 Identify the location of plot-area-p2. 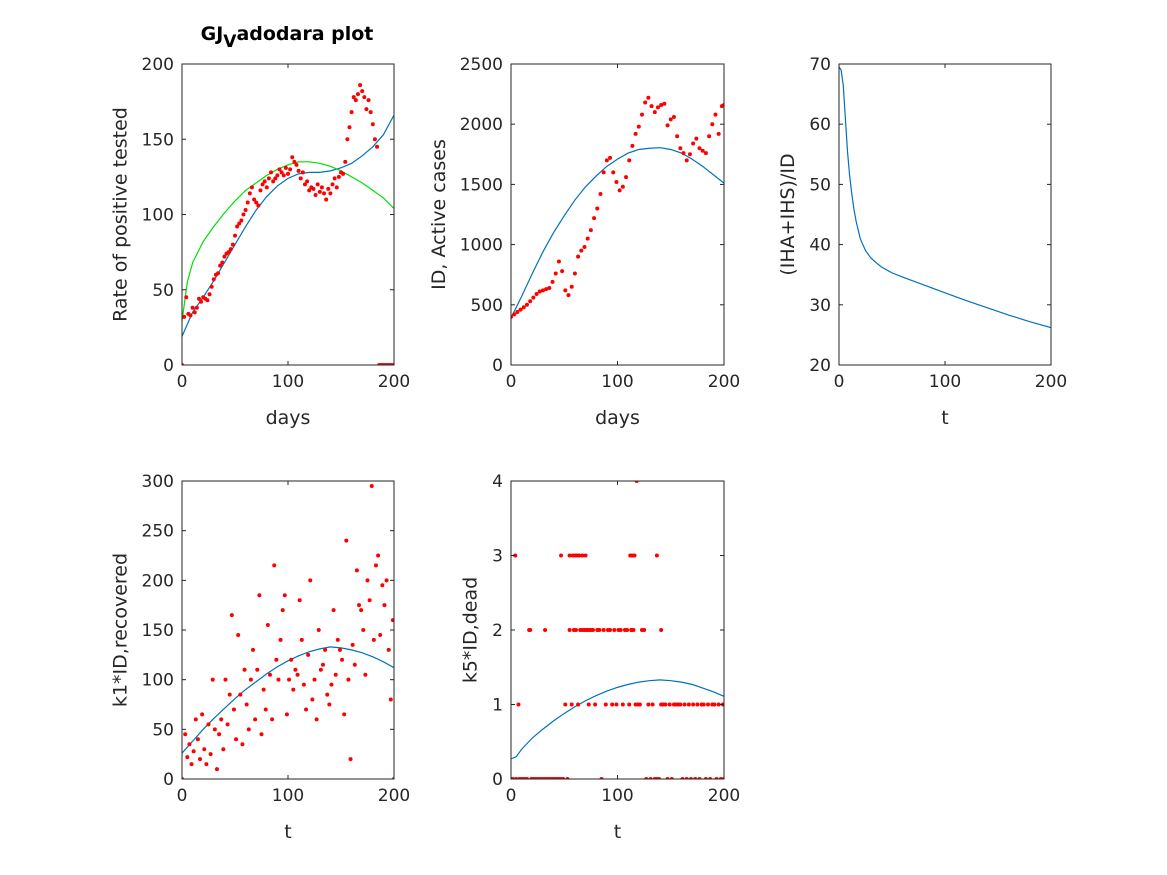
(617, 207).